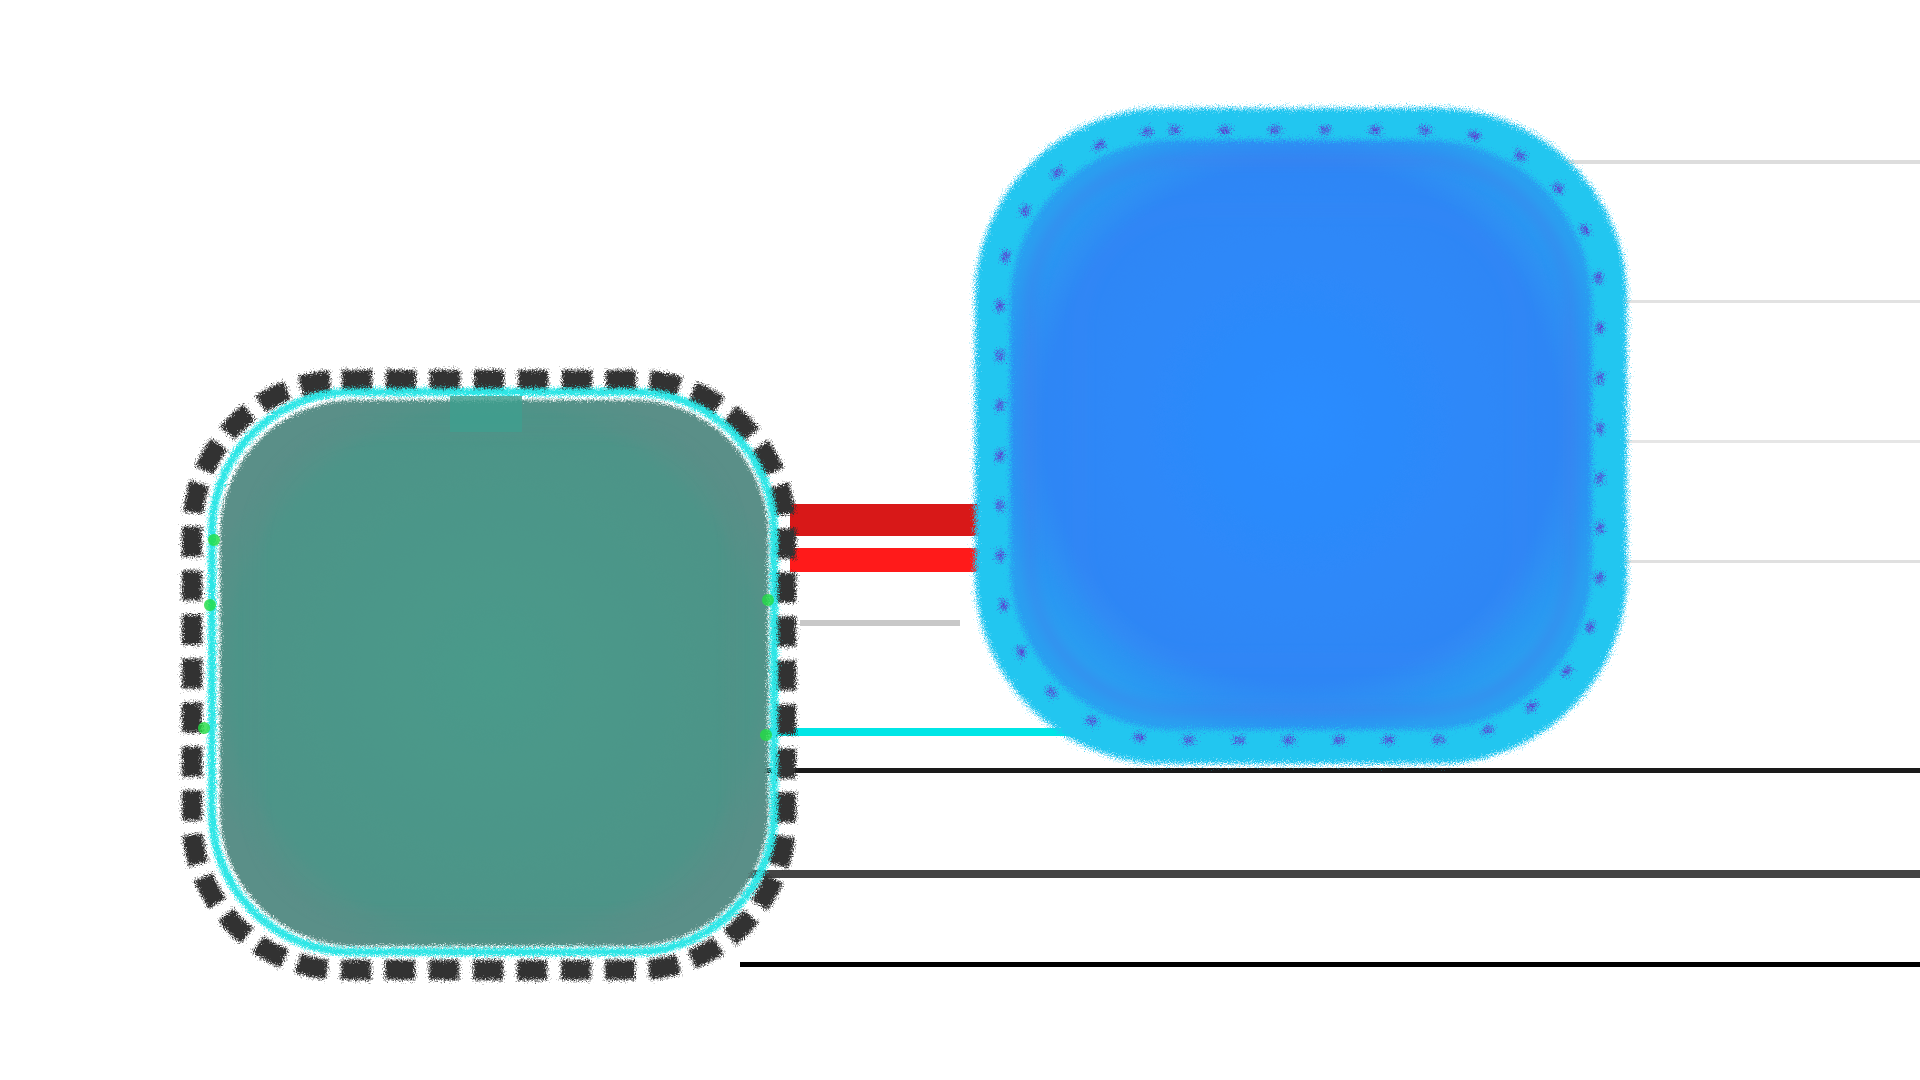  Describe the element at coordinates (486, 414) in the screenshot. I see `left-blob-top-notch` at that location.